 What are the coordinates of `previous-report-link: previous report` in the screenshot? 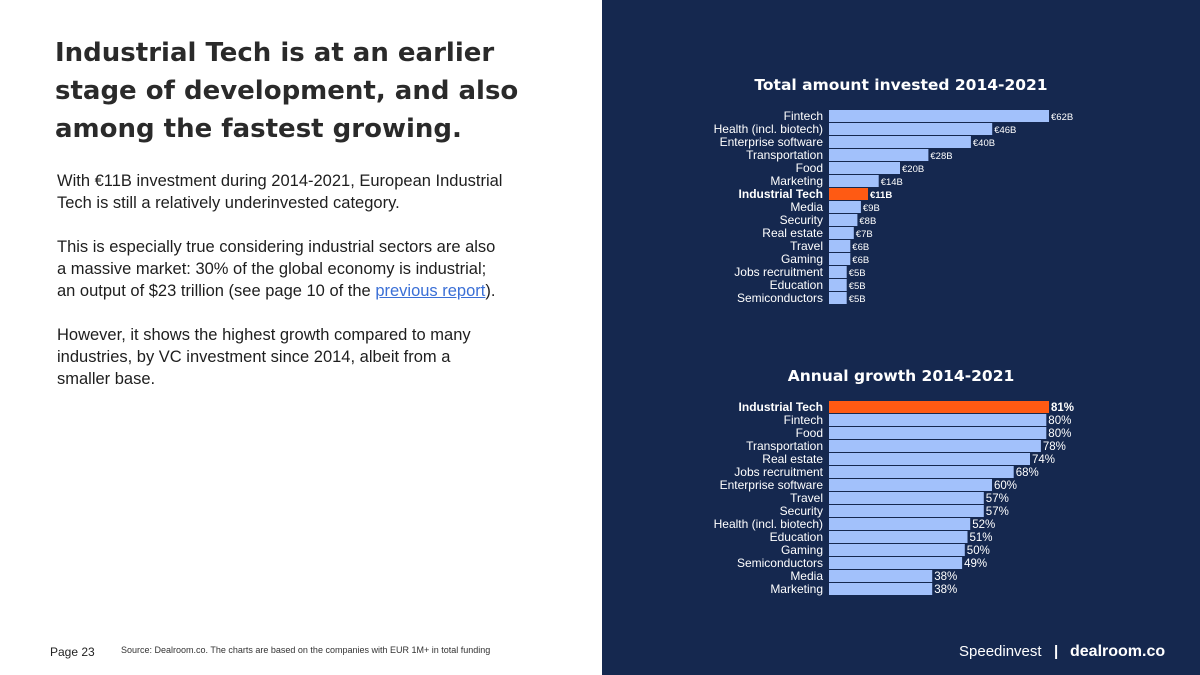 It's located at (430, 291).